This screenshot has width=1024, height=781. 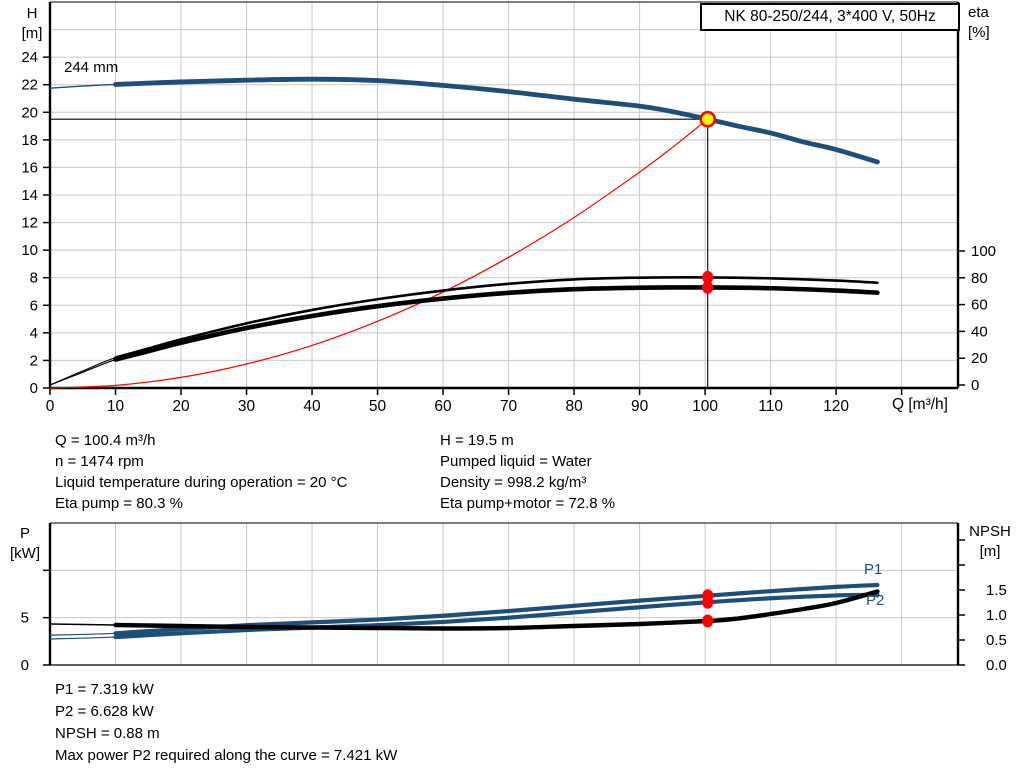 What do you see at coordinates (34, 333) in the screenshot?
I see `left-axis-tick-label: 4` at bounding box center [34, 333].